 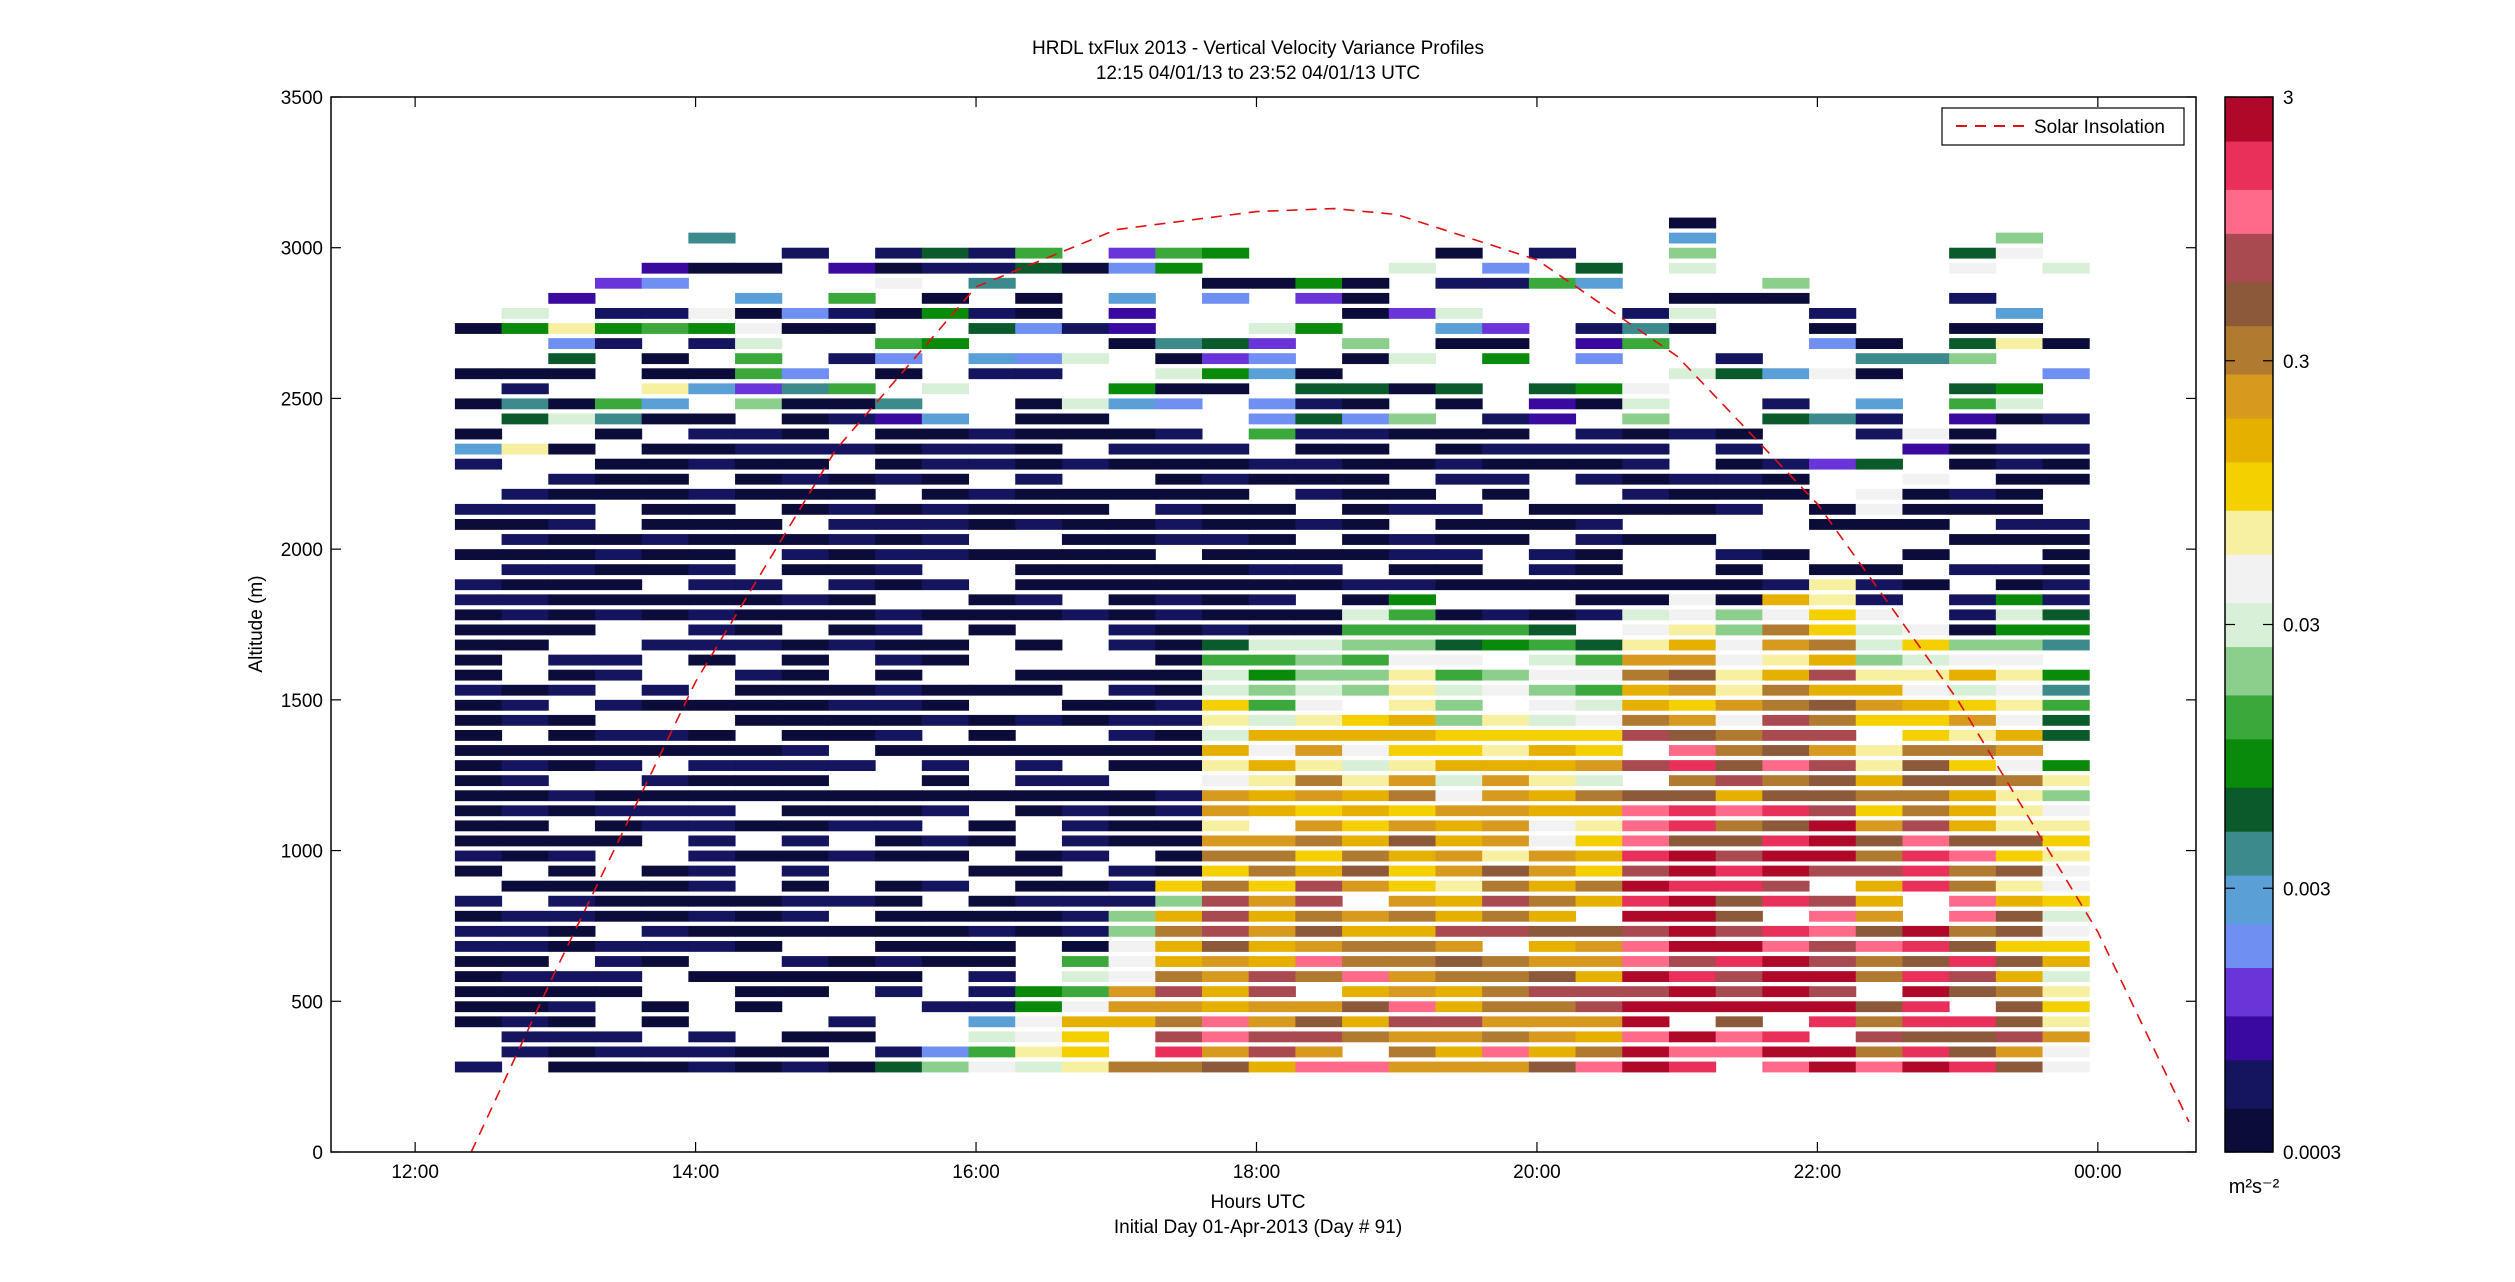 What do you see at coordinates (1537, 1172) in the screenshot?
I see `x-tick-label: 20:00` at bounding box center [1537, 1172].